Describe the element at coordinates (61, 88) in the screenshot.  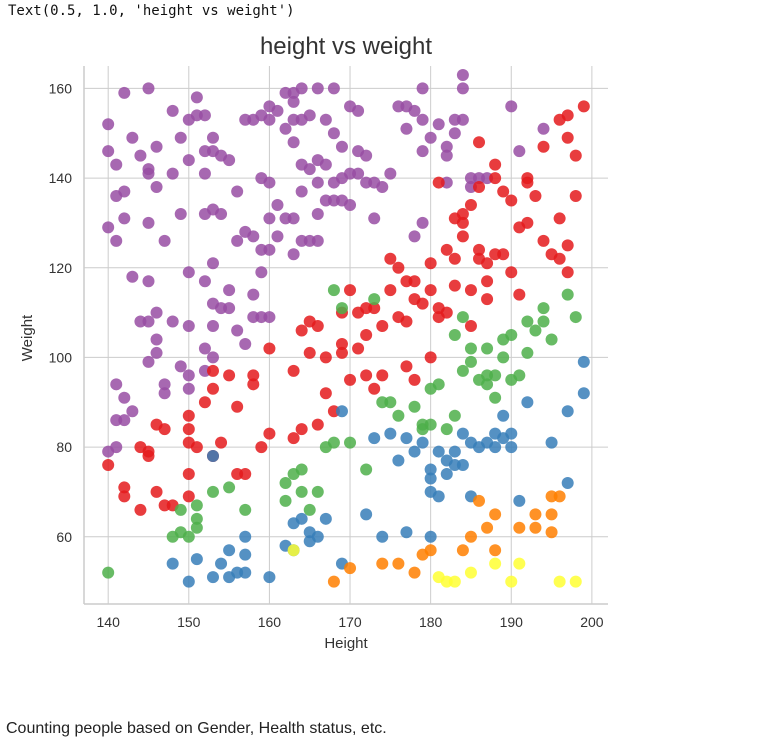
I see `y-tick-label: 160` at that location.